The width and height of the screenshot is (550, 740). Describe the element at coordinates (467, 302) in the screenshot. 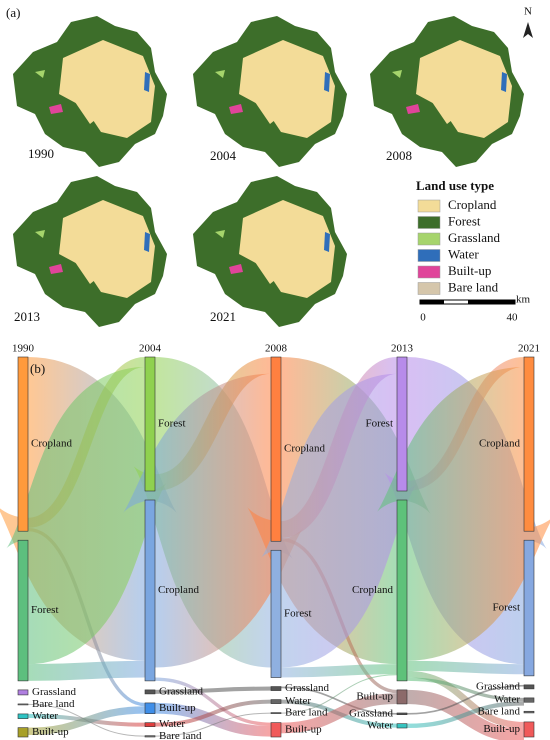

I see `scale-bar` at that location.